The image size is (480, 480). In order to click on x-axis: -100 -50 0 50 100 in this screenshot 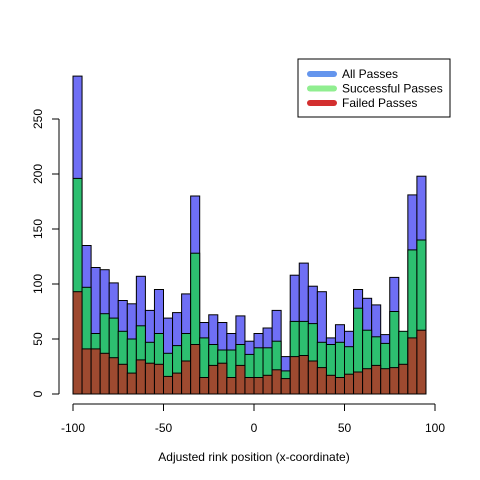, I will do `click(253, 419)`.